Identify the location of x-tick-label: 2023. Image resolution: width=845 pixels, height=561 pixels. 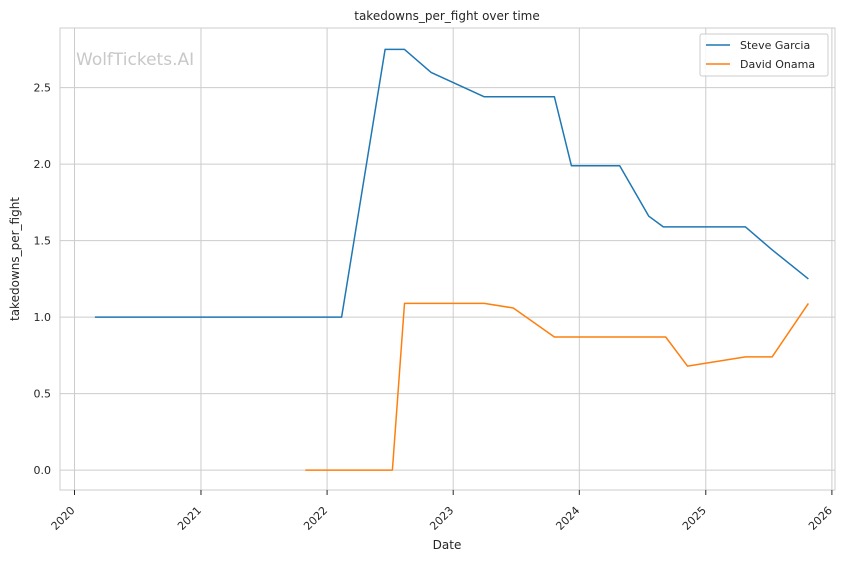
(441, 518).